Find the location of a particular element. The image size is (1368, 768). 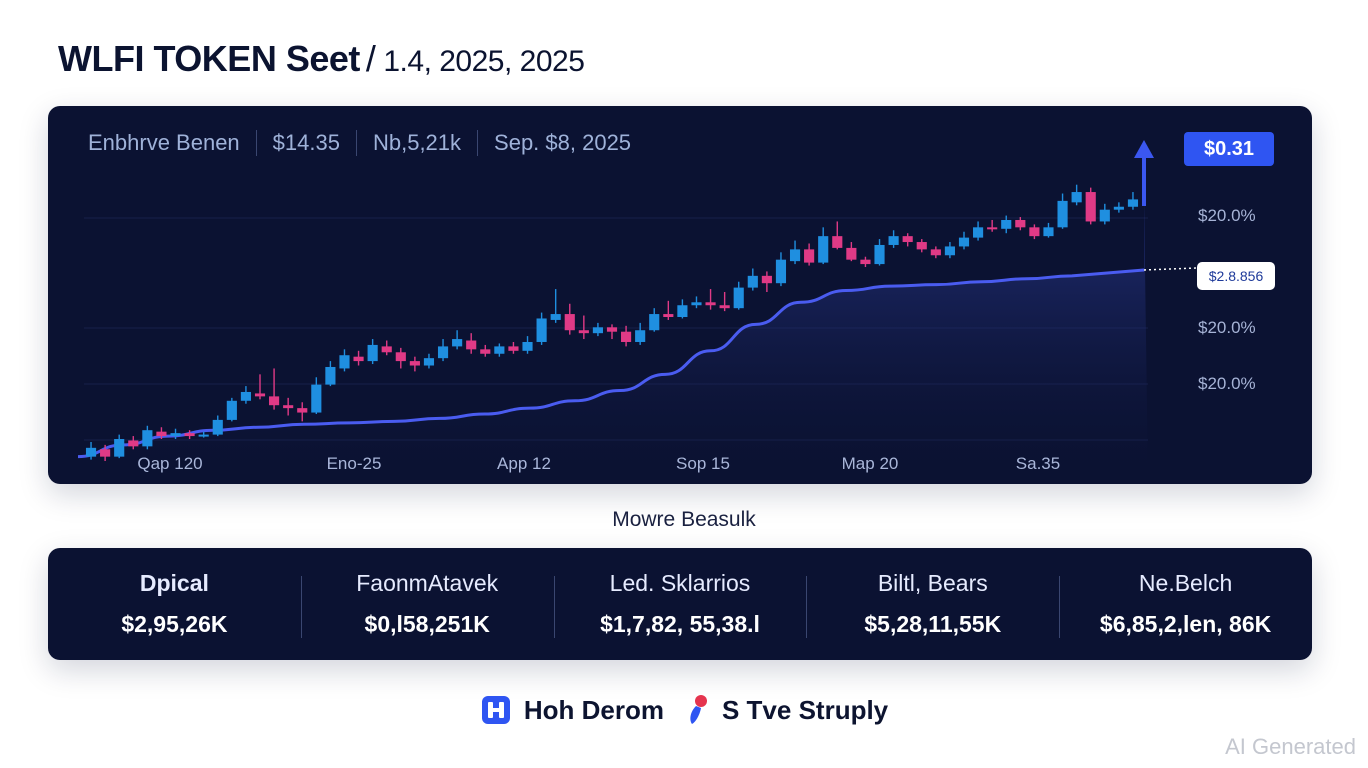

brand-name: S Tve Struply is located at coordinates (805, 709).